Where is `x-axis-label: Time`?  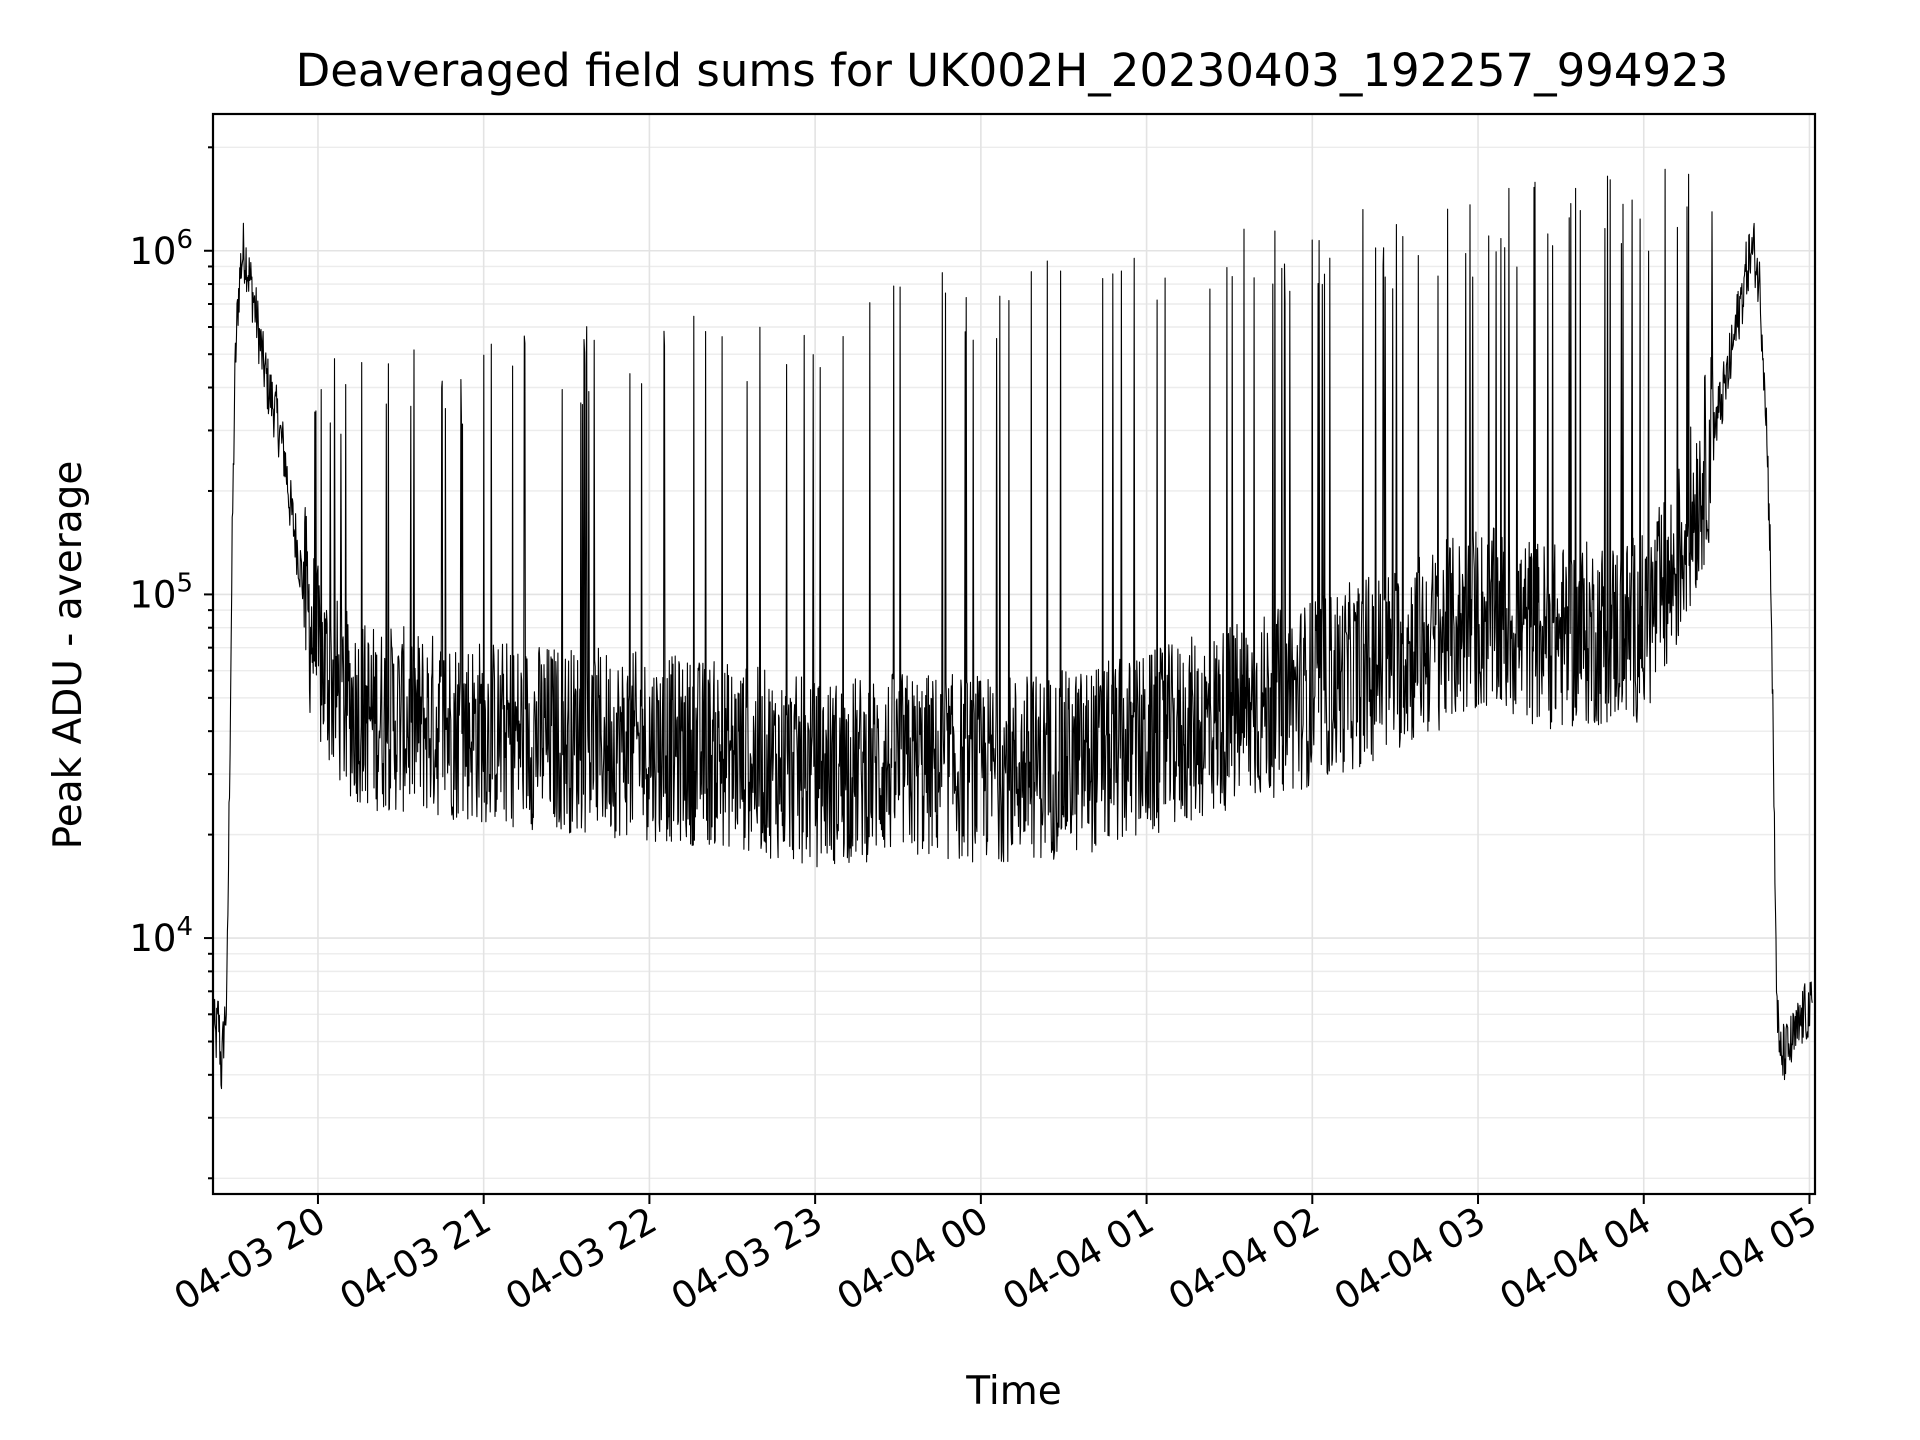
x-axis-label: Time is located at coordinates (1013, 1391).